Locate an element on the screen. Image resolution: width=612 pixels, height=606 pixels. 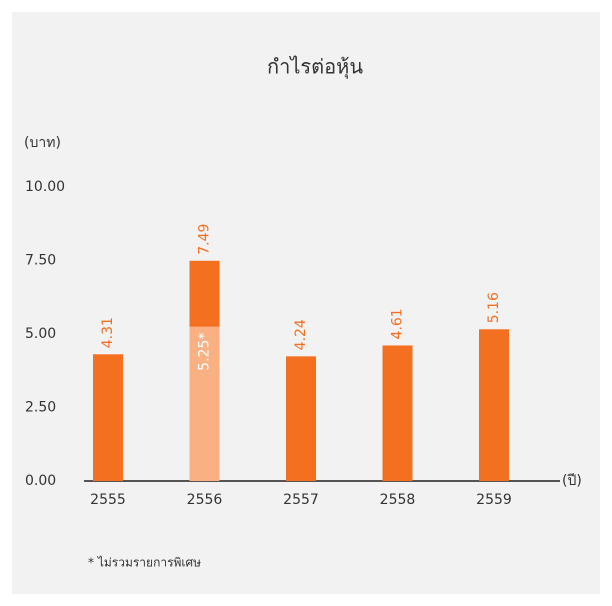
y-tick-label: 0.00 is located at coordinates (40, 481).